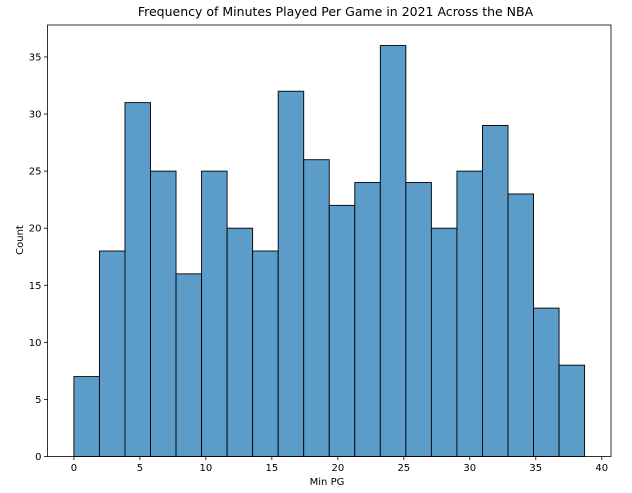 This screenshot has width=632, height=493. Describe the element at coordinates (403, 468) in the screenshot. I see `x-tick-label: 25` at that location.